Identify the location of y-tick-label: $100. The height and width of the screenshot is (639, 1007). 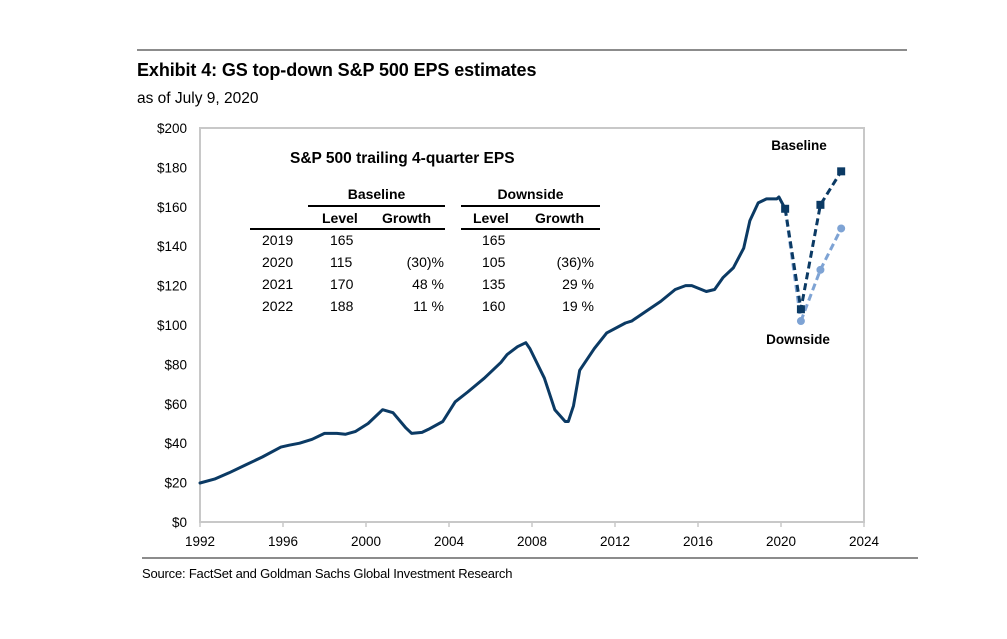
(172, 325).